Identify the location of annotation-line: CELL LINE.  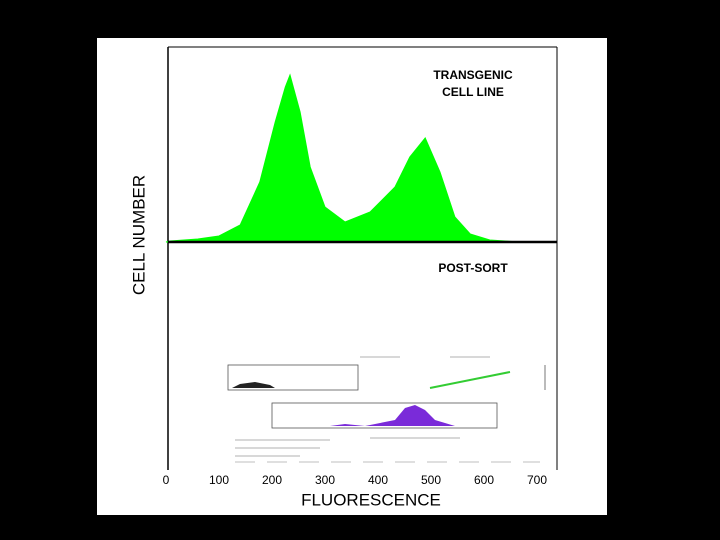
(473, 92).